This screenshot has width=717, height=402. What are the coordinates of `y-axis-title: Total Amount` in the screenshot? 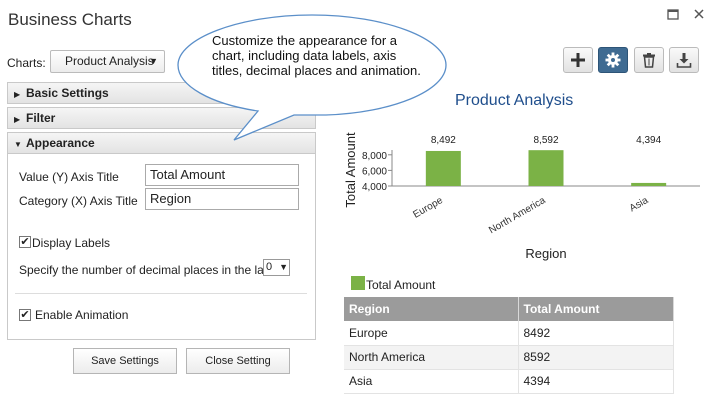 It's located at (350, 170).